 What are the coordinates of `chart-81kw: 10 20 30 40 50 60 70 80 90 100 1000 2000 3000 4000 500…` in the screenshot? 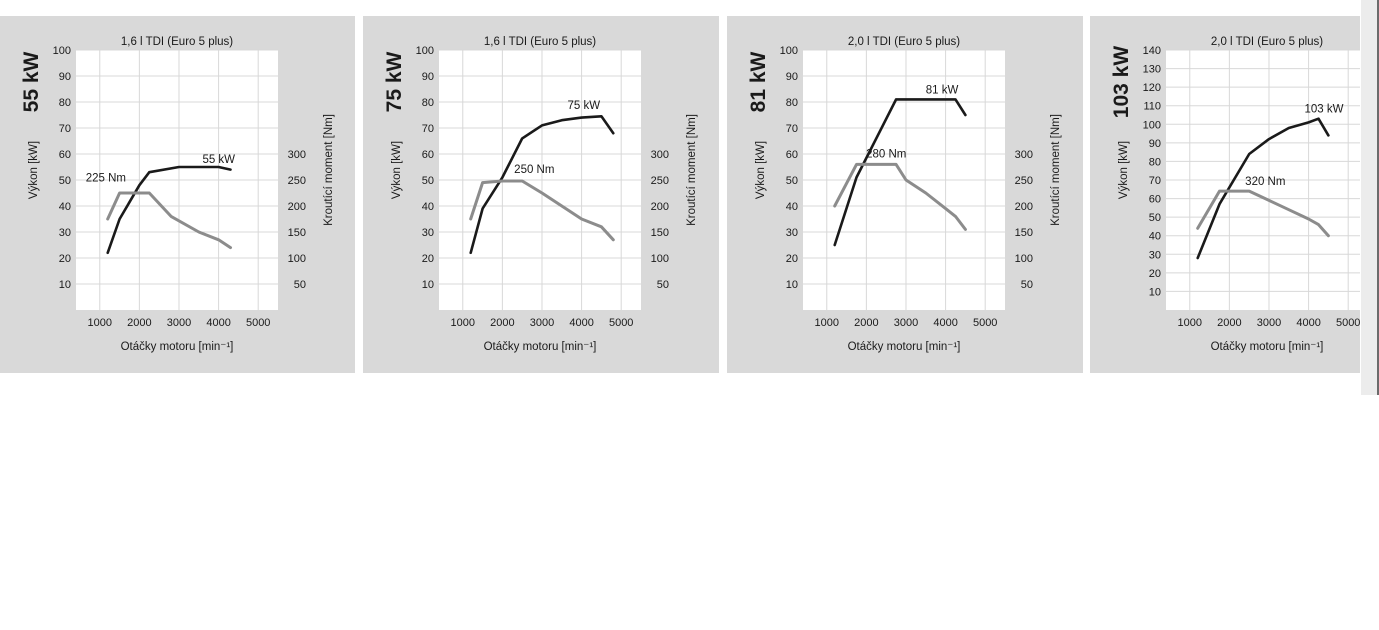 It's located at (904, 194).